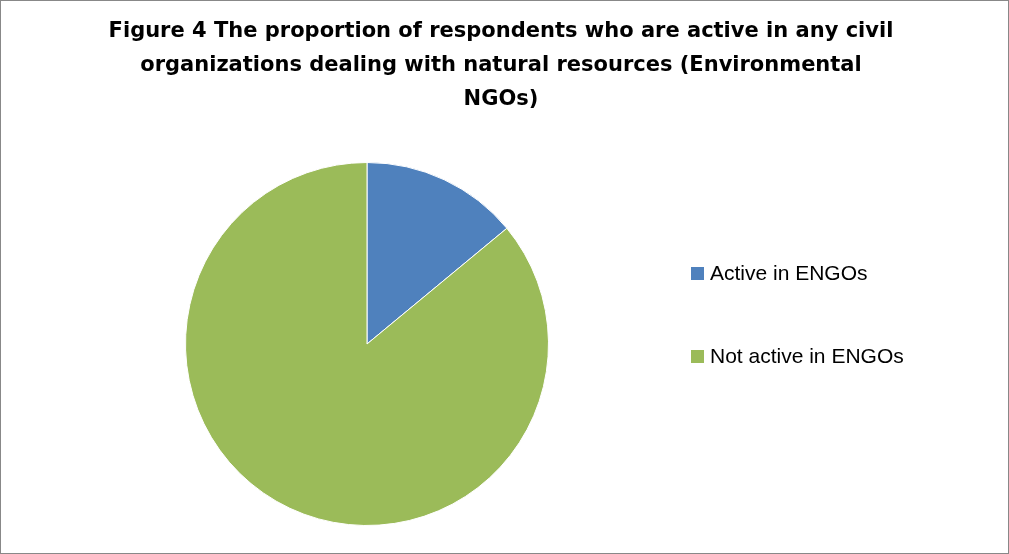 The width and height of the screenshot is (1009, 554). I want to click on legend-label: Not active in ENGOs, so click(807, 356).